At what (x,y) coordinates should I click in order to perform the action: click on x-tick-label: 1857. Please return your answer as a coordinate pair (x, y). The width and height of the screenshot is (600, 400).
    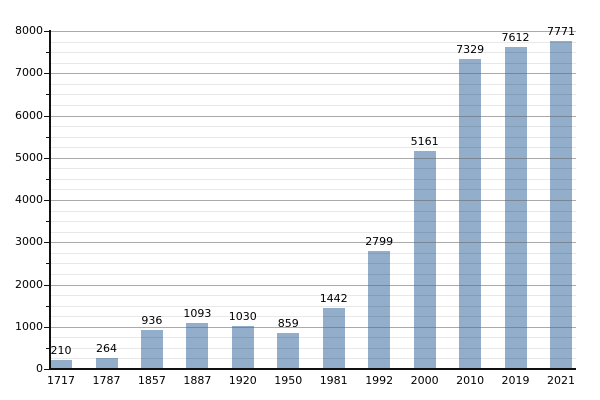
    Looking at the image, I should click on (151, 380).